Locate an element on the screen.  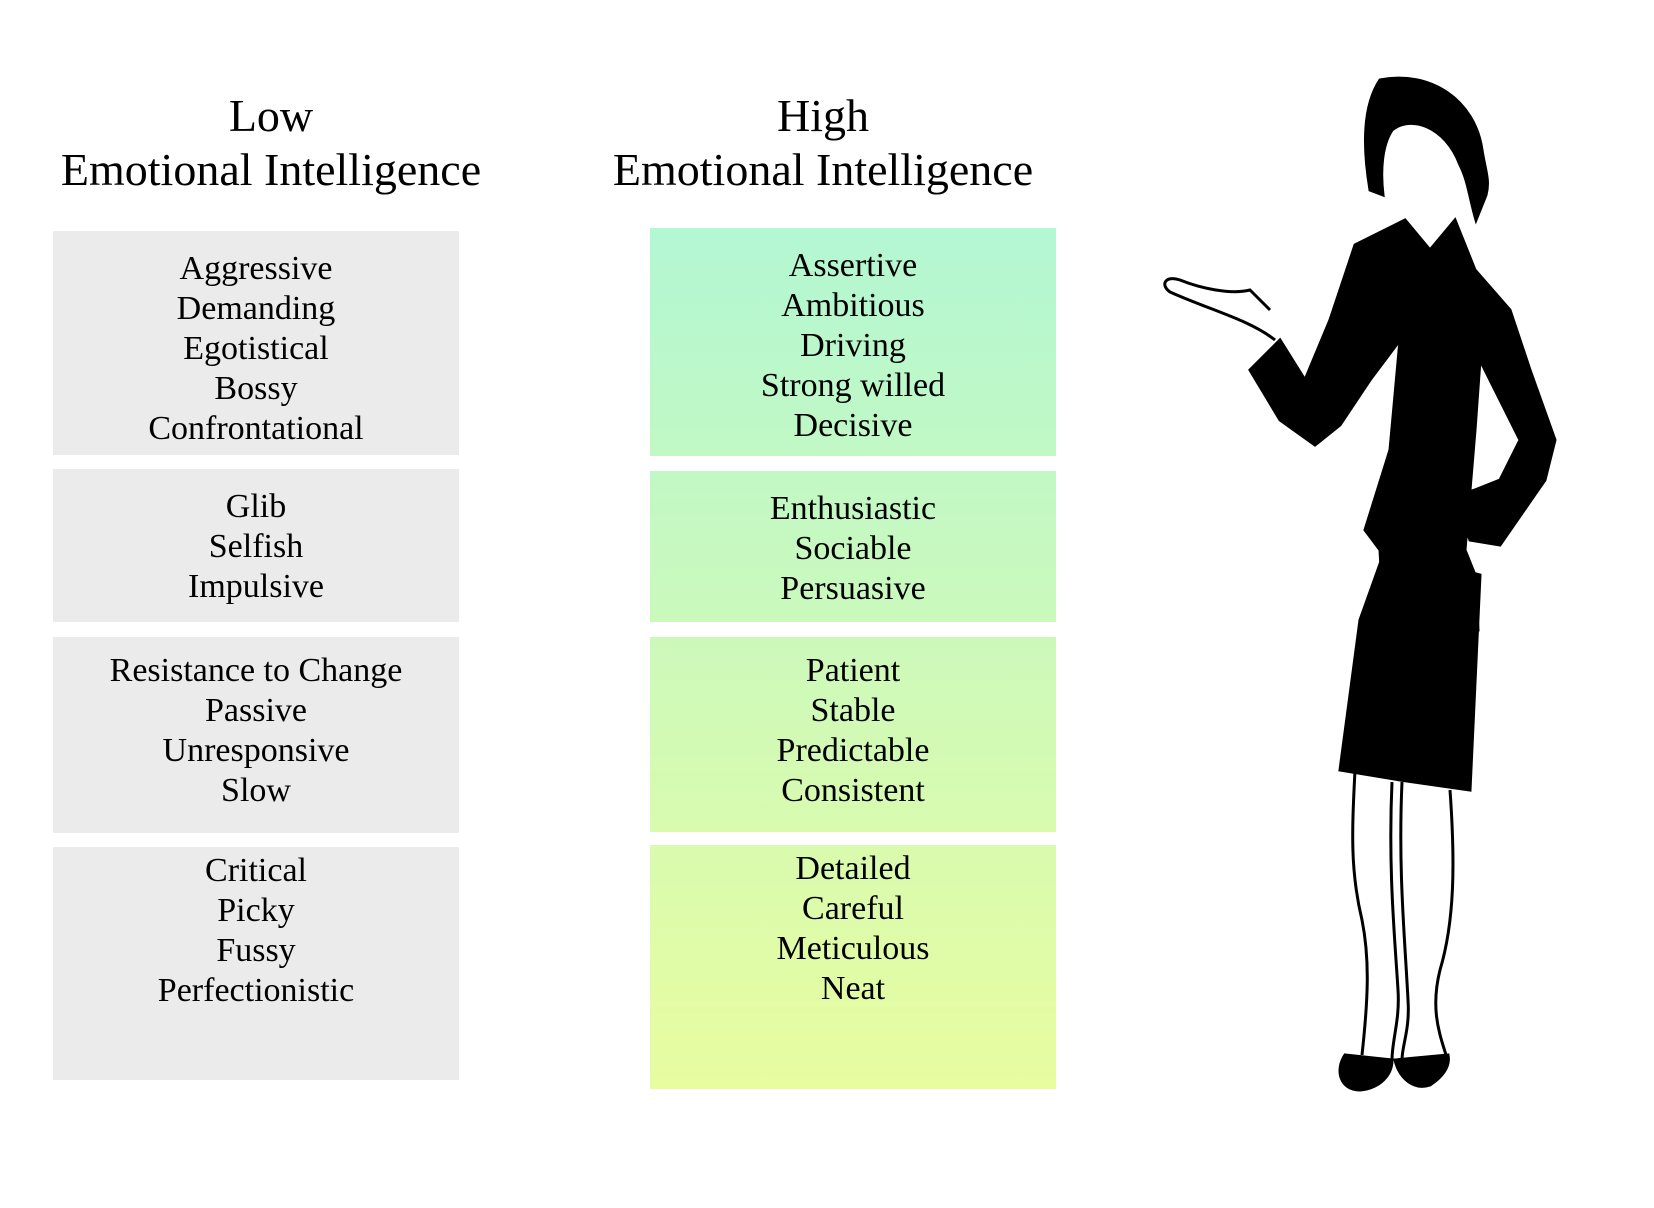
trait-label: Unresponsive is located at coordinates (256, 750).